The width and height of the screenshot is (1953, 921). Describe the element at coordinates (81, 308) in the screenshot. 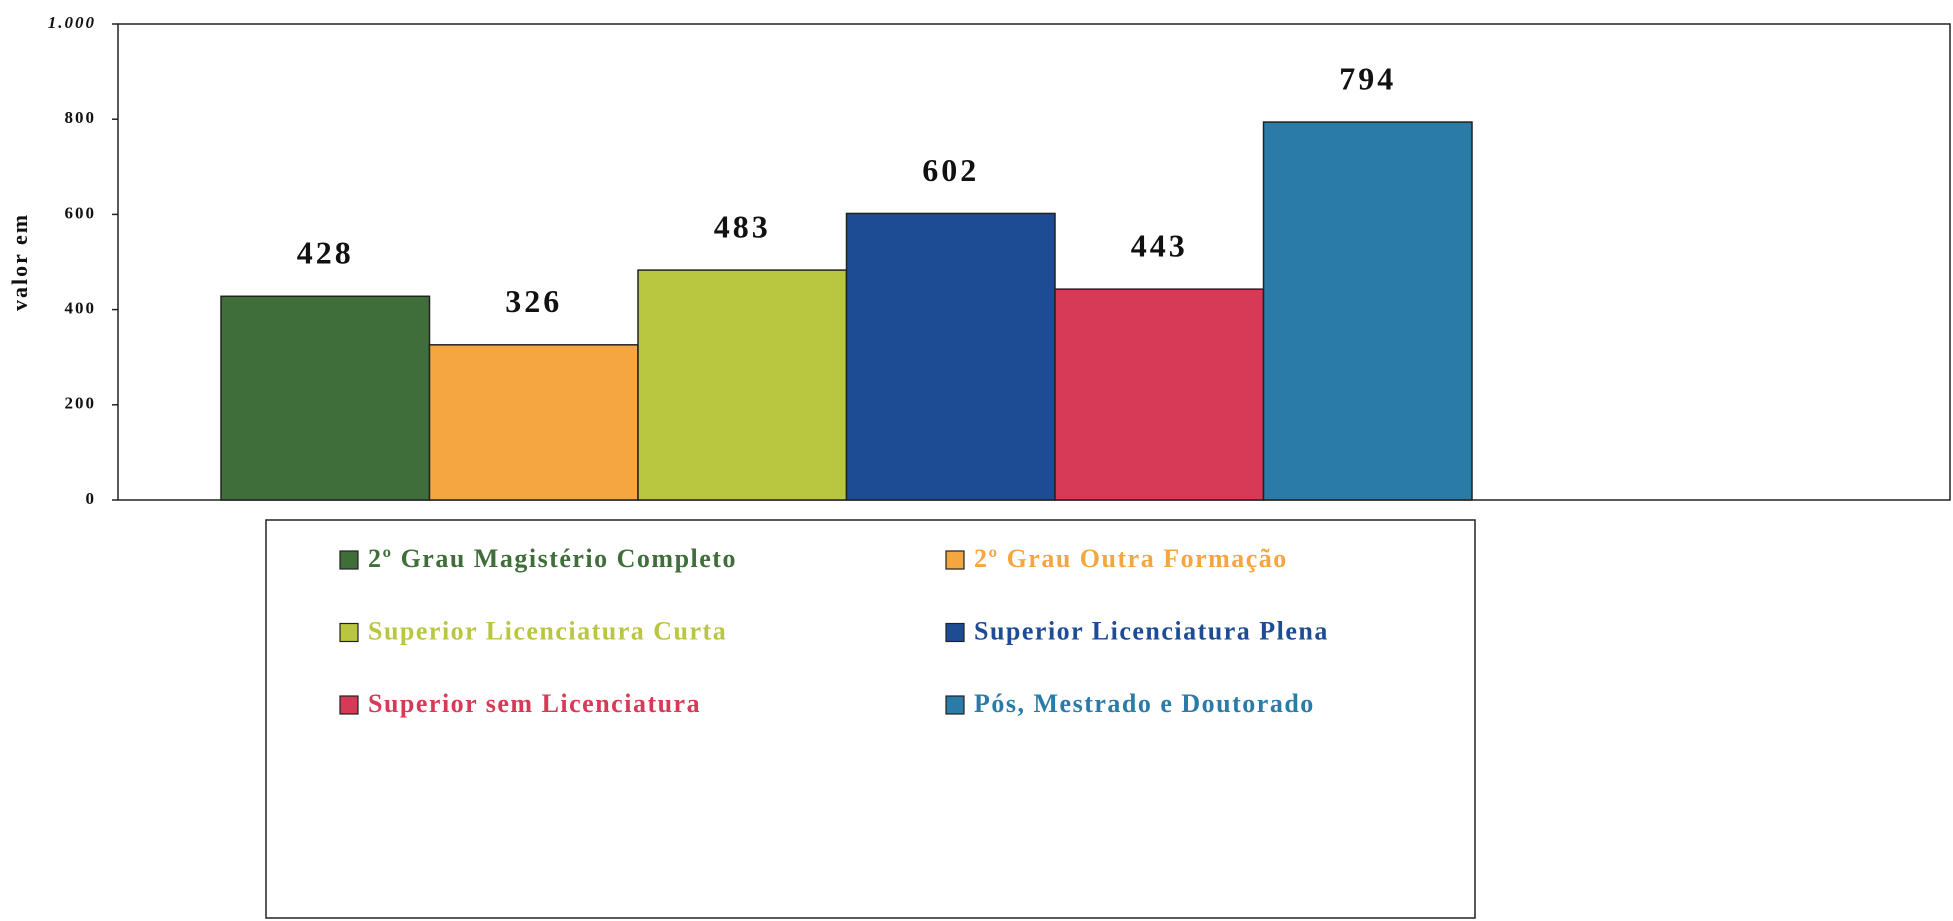

I see `y-tick-label: 400` at that location.